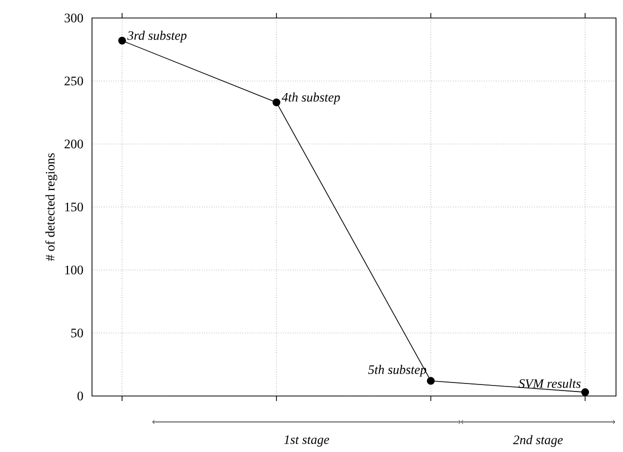 Image resolution: width=623 pixels, height=452 pixels. Describe the element at coordinates (73, 81) in the screenshot. I see `y-tick-label: 250` at that location.